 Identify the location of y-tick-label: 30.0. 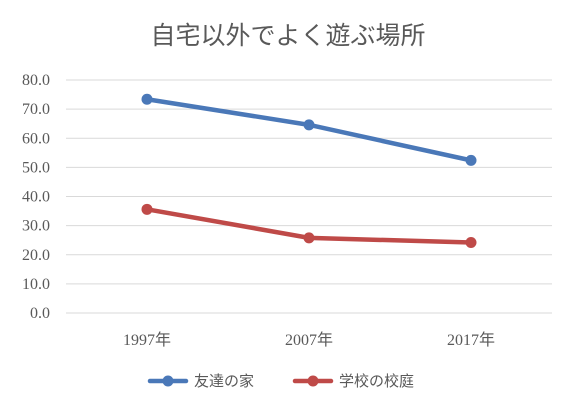
(36, 226).